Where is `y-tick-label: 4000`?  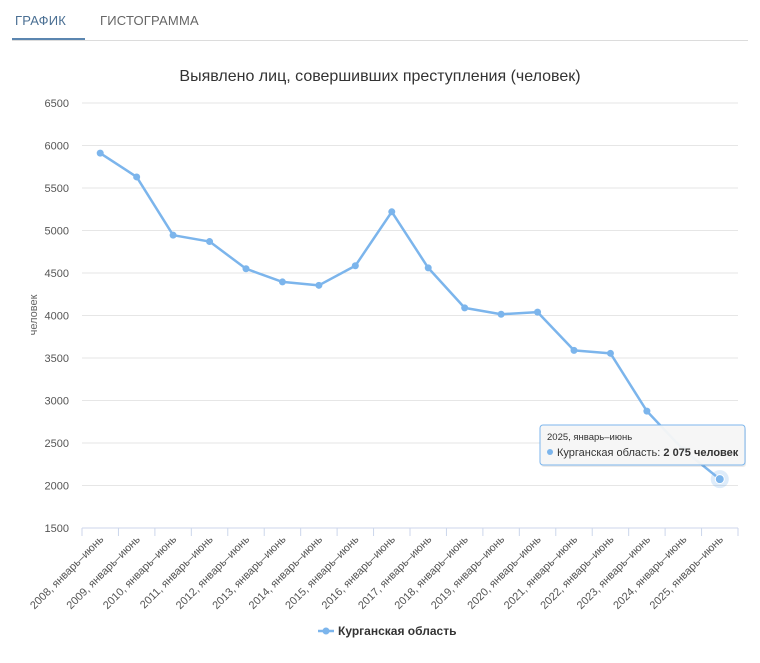 y-tick-label: 4000 is located at coordinates (57, 317).